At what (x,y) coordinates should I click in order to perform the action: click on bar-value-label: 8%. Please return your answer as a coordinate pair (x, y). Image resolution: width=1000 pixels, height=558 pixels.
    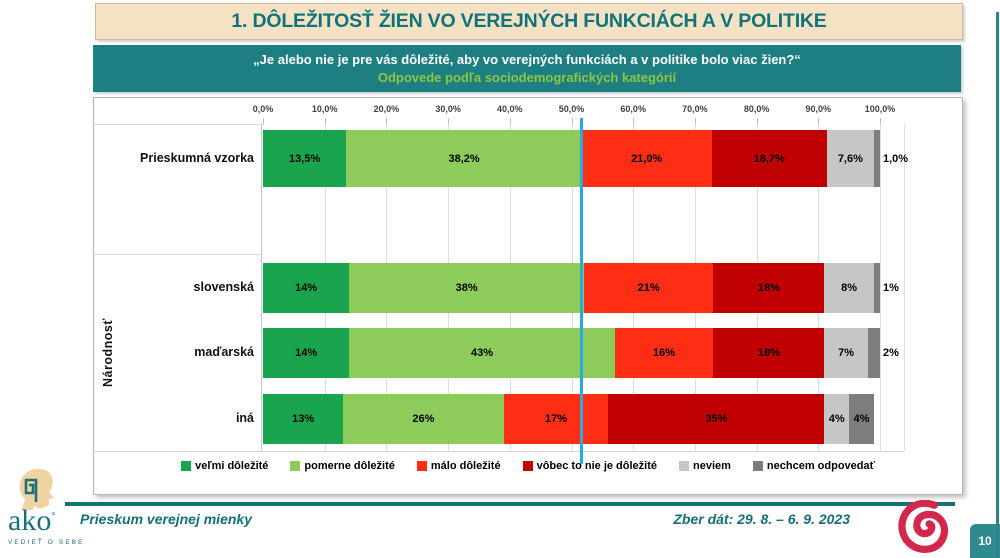
    Looking at the image, I should click on (849, 288).